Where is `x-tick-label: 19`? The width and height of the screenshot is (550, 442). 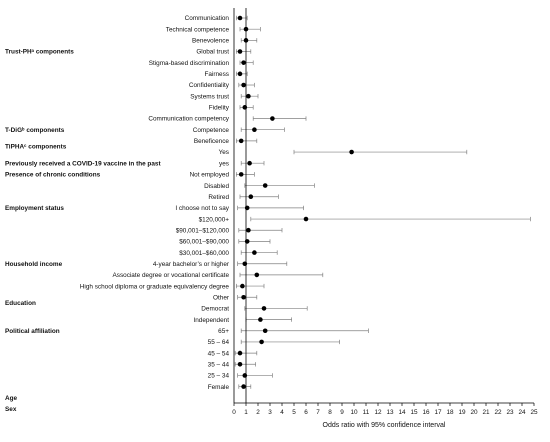 x-tick-label: 19 is located at coordinates (462, 412).